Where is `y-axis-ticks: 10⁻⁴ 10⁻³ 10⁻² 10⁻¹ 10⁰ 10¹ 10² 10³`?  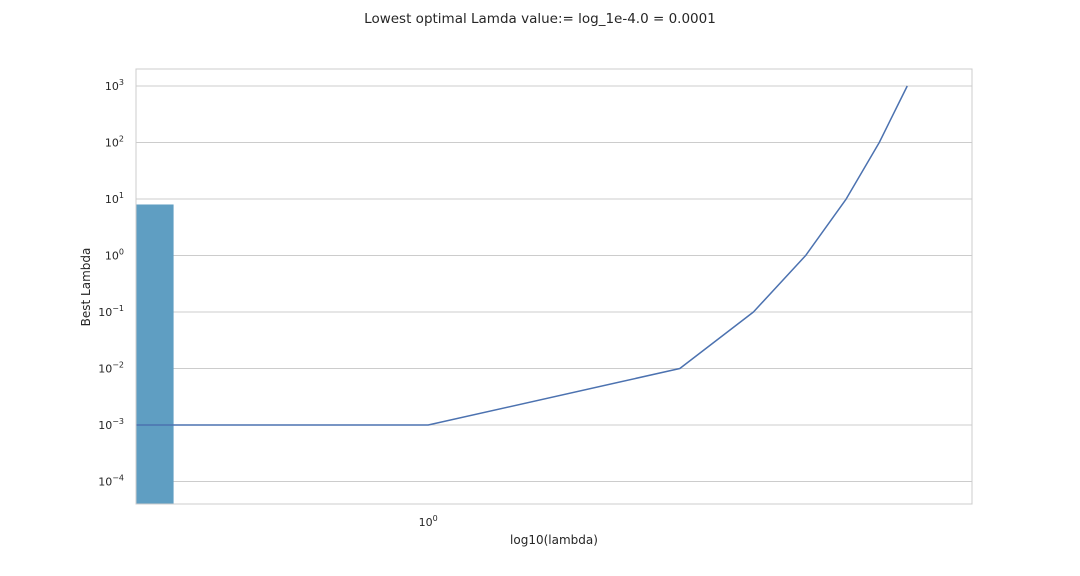 y-axis-ticks: 10⁻⁴ 10⁻³ 10⁻² 10⁻¹ 10⁰ 10¹ 10² 10³ is located at coordinates (111, 283).